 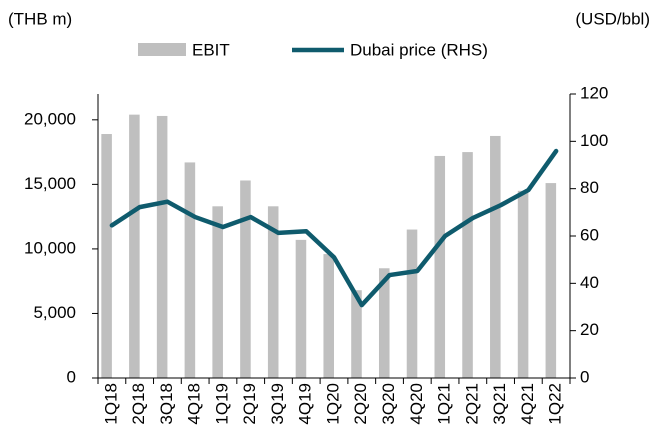 What do you see at coordinates (54, 312) in the screenshot?
I see `y-tick-label: 5,000` at bounding box center [54, 312].